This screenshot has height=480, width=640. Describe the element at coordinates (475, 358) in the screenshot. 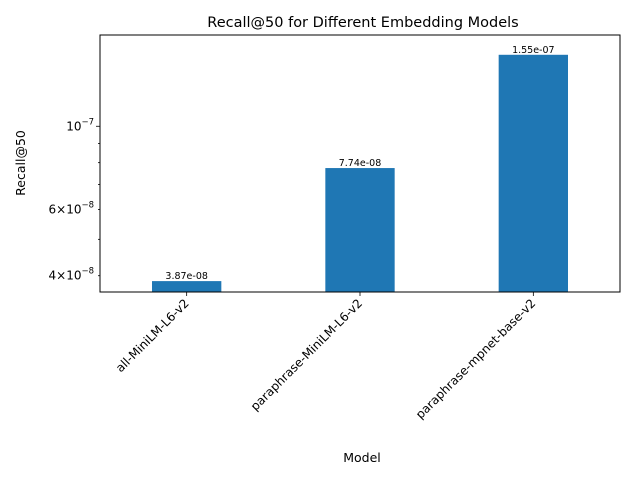

I see `x-tick-label: paraphrase-mpnet-base-v2` at that location.